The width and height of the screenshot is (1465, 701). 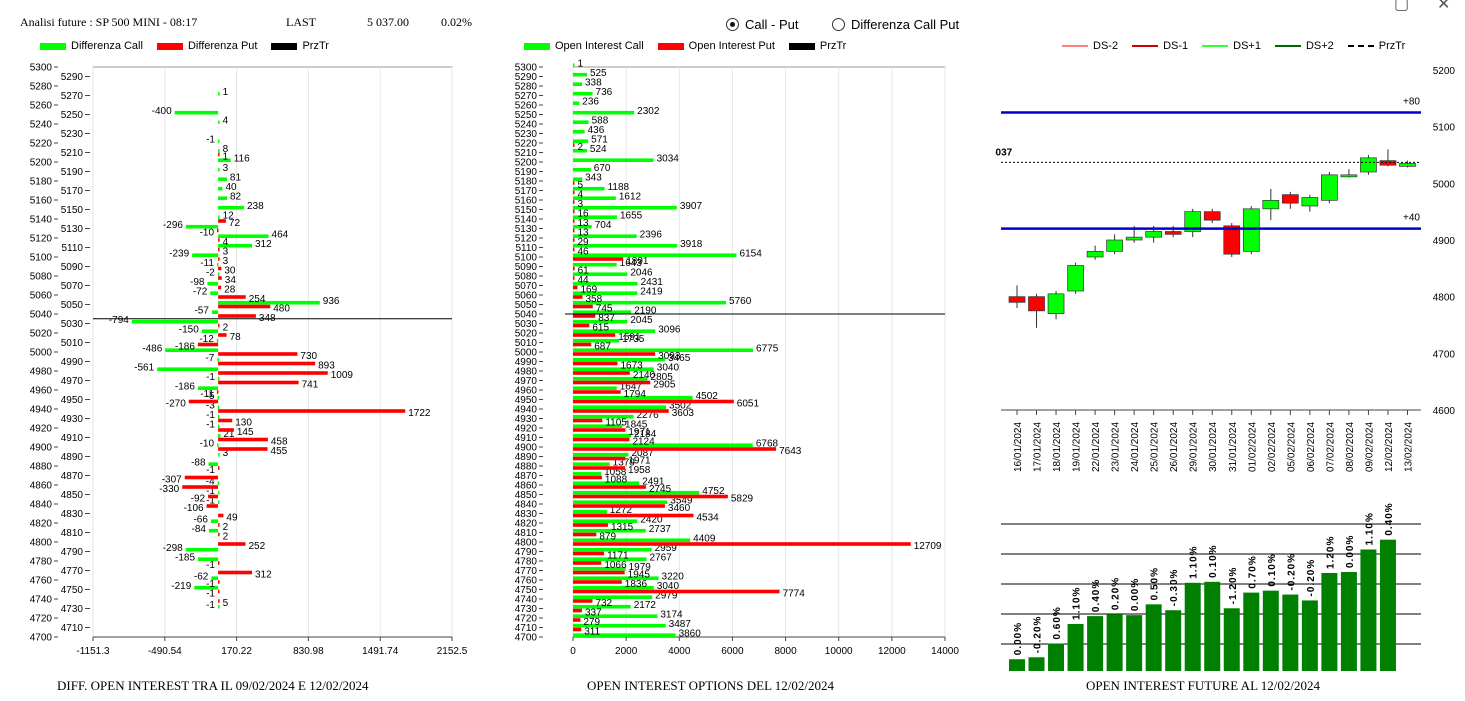 What do you see at coordinates (526, 125) in the screenshot?
I see `y-tick-label: 5240` at bounding box center [526, 125].